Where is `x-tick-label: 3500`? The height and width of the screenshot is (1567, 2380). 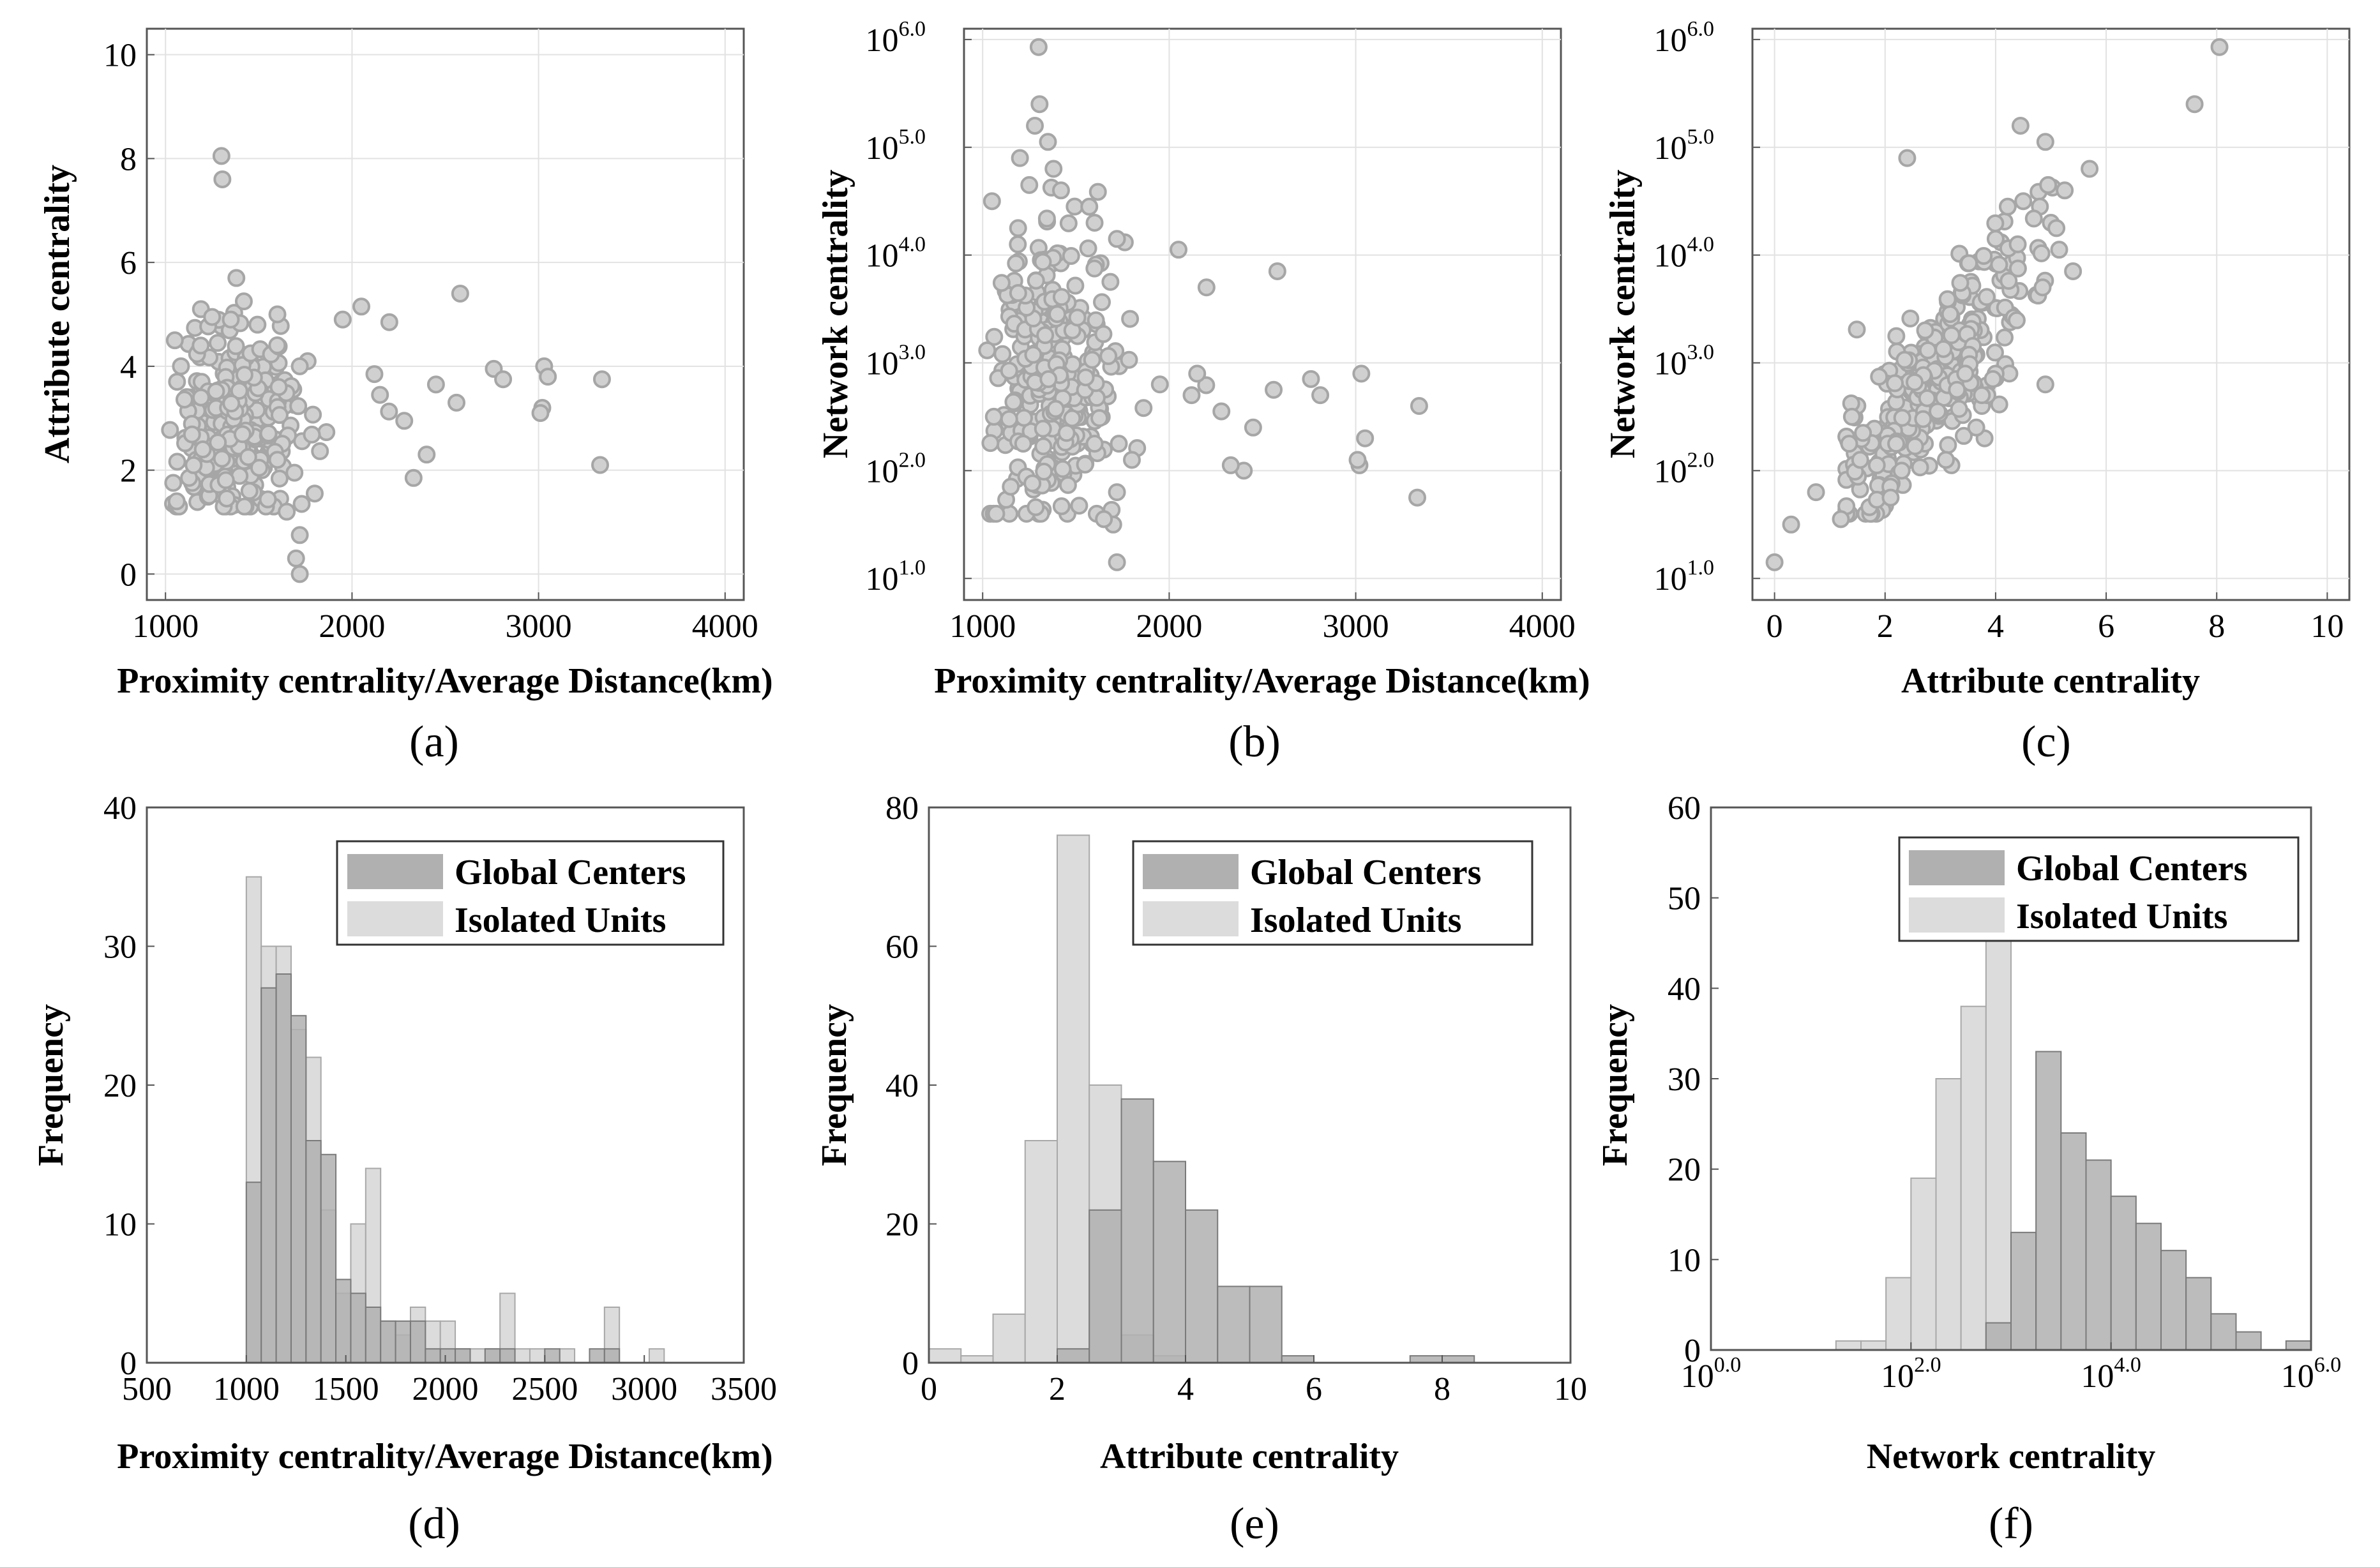 x-tick-label: 3500 is located at coordinates (744, 1389).